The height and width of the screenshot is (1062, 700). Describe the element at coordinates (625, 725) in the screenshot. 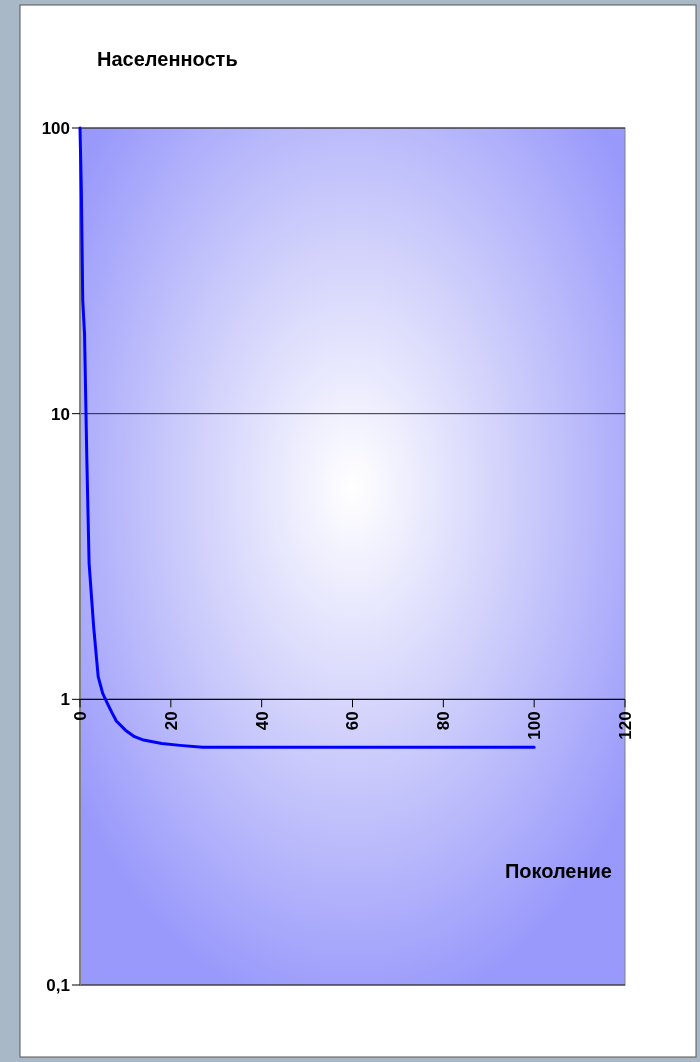

I see `x-tick-label: 120` at that location.